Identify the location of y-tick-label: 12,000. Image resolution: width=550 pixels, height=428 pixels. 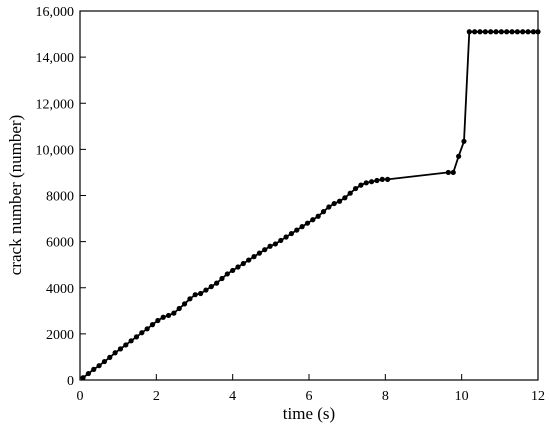
(55, 104).